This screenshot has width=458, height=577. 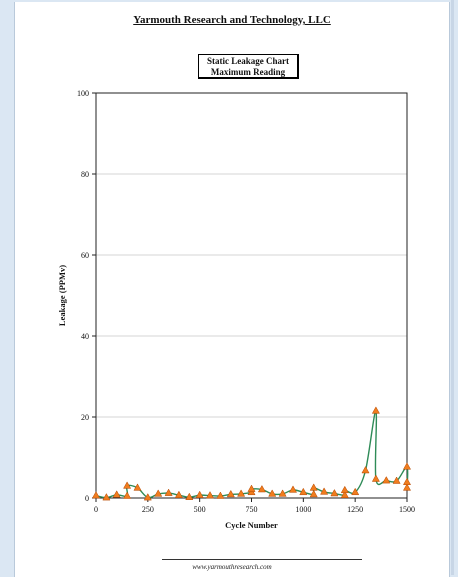 I want to click on footer-rule, so click(x=262, y=559).